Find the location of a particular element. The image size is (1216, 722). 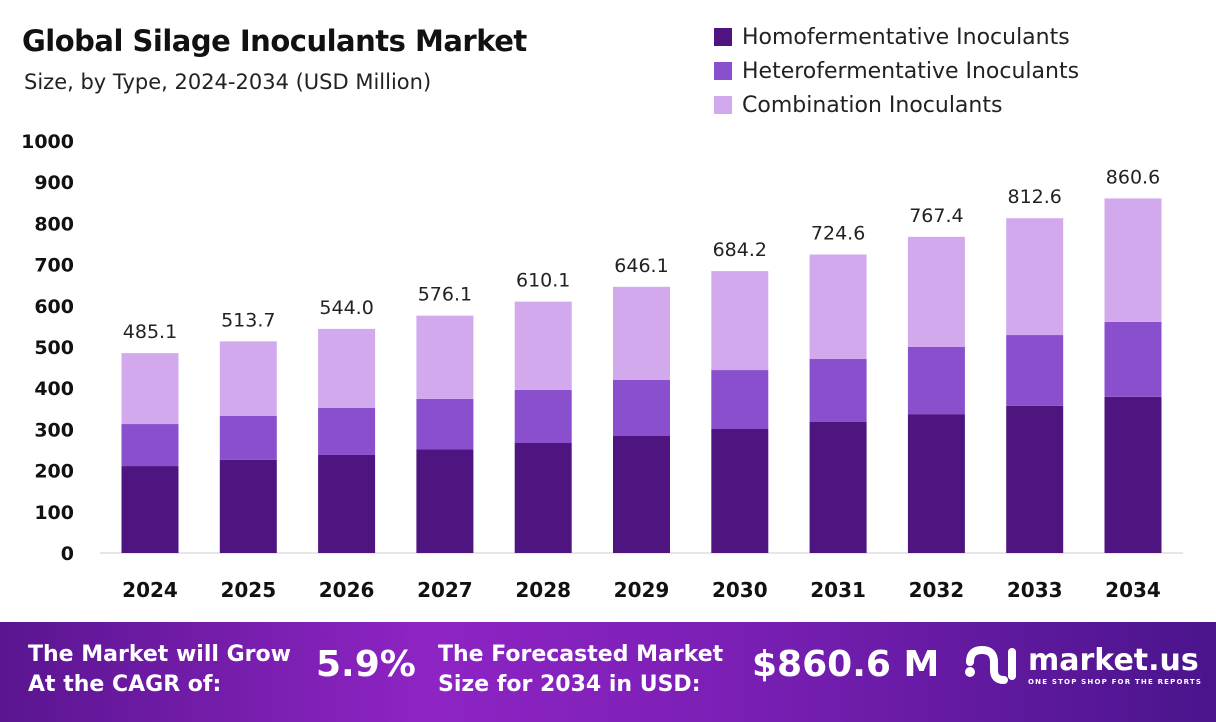

x-tick-label: 2029 is located at coordinates (642, 590).